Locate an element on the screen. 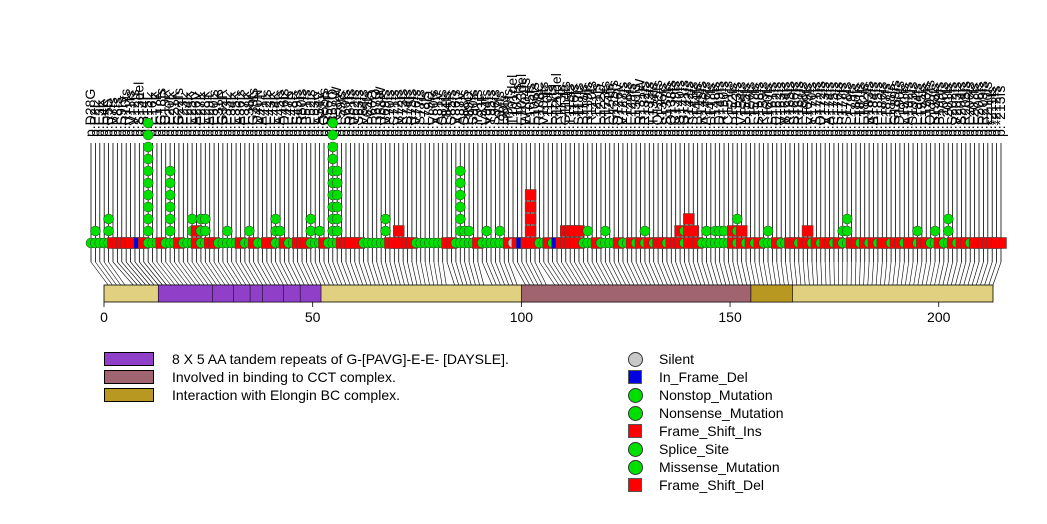 This screenshot has height=524, width=1047. mutation-label: p.E37K is located at coordinates (244, 113).